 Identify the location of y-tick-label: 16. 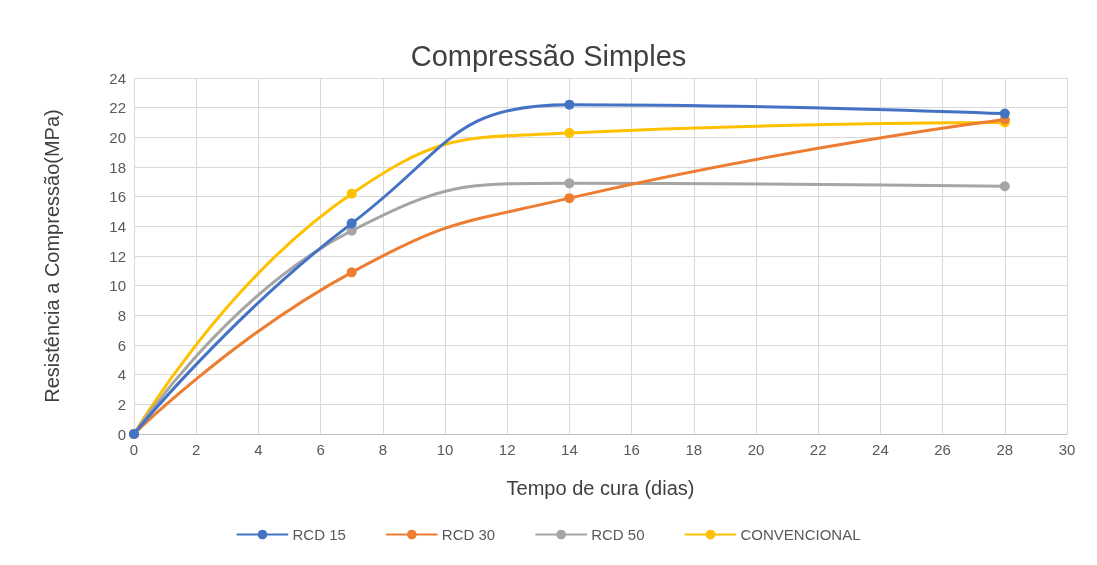
(117, 197).